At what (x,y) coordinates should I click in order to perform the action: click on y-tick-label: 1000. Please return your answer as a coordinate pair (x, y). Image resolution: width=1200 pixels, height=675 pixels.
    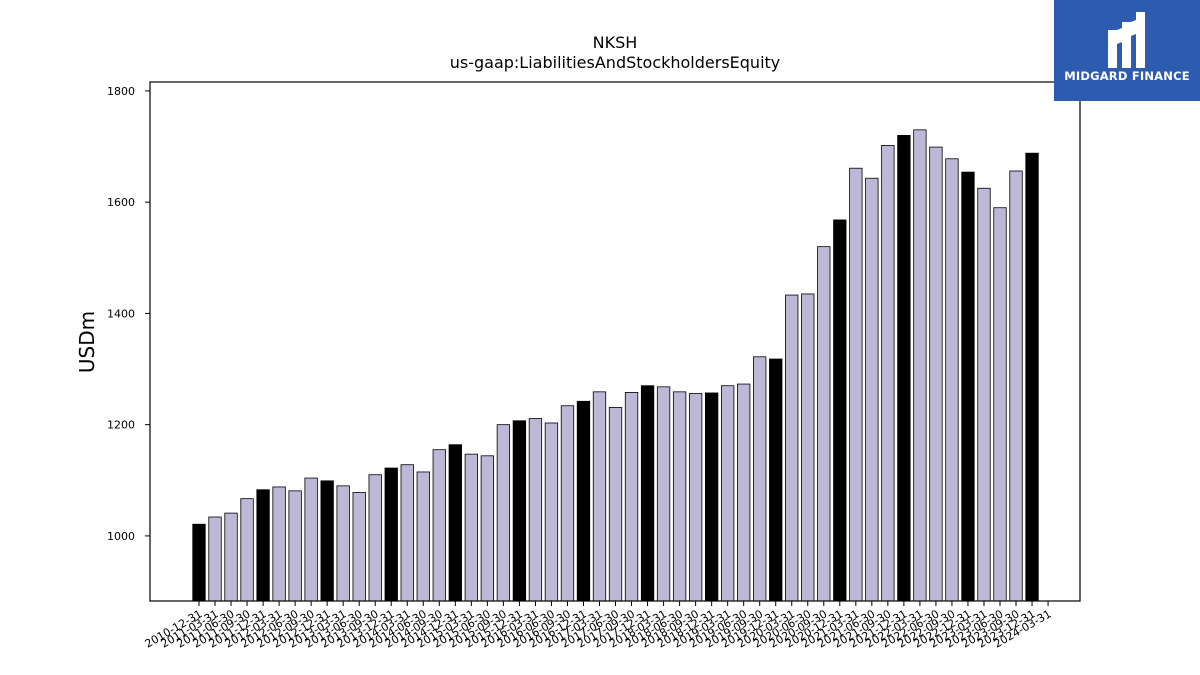
    Looking at the image, I should click on (121, 536).